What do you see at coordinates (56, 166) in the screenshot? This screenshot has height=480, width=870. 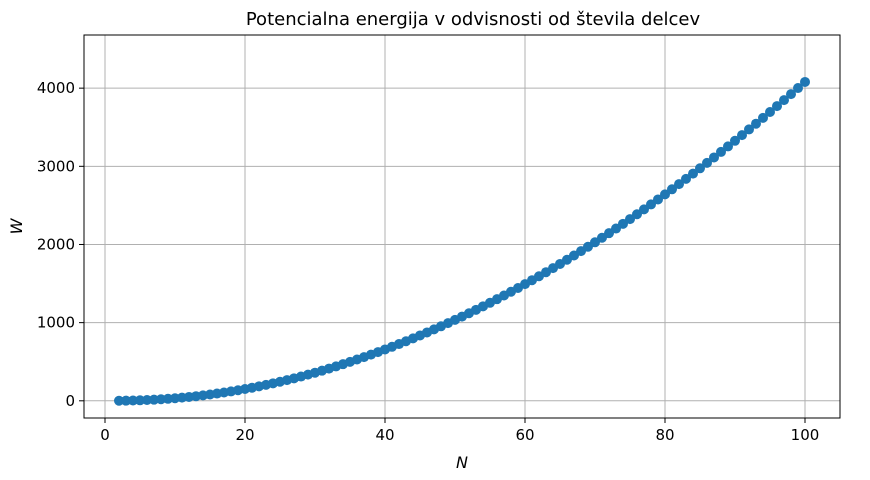 I see `y-tick-label: 3000` at bounding box center [56, 166].